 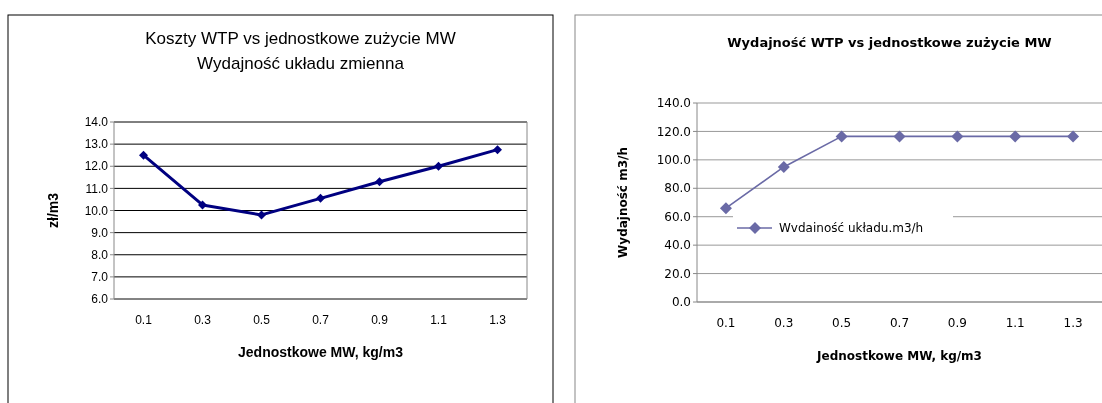 What do you see at coordinates (96, 166) in the screenshot?
I see `y-tick-label: 12.0` at bounding box center [96, 166].